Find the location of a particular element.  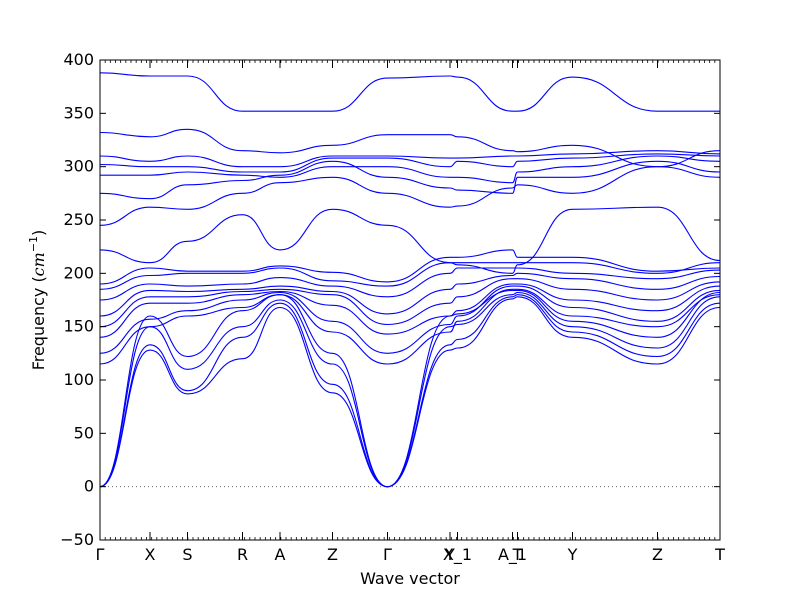

y-tick-label: 200 is located at coordinates (78, 272).